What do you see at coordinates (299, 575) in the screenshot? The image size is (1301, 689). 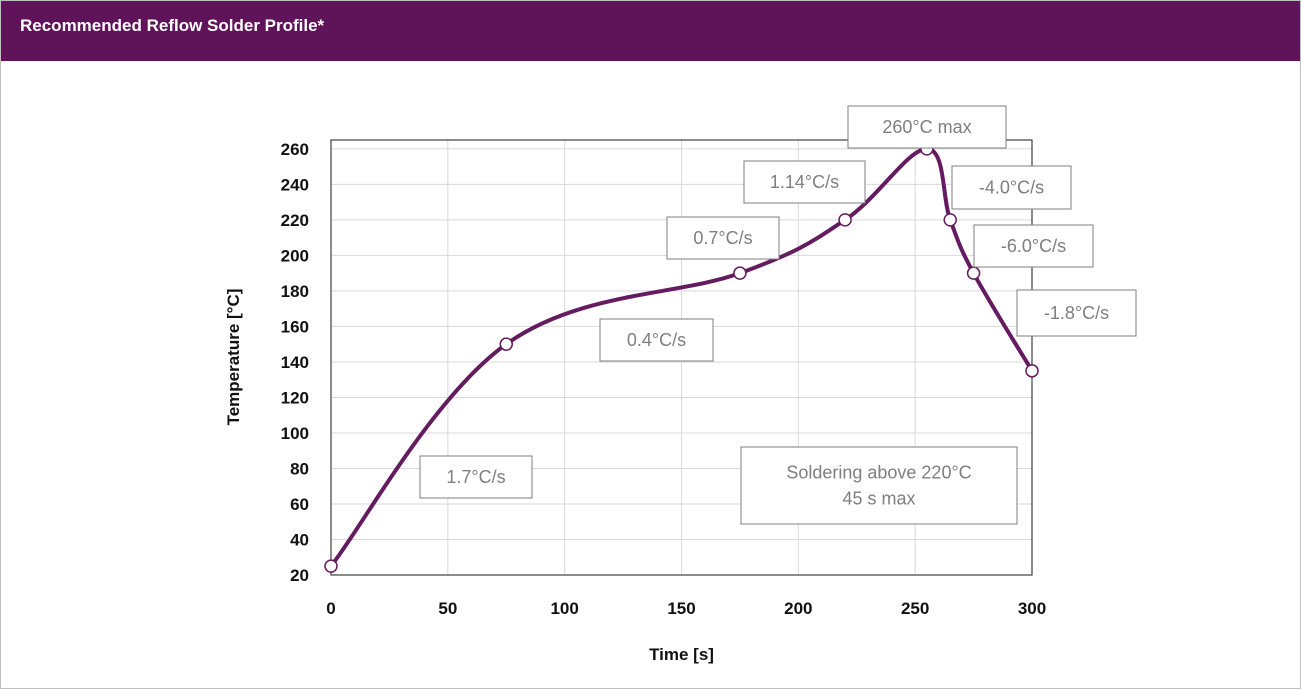 I see `y-tick-label: 20` at bounding box center [299, 575].